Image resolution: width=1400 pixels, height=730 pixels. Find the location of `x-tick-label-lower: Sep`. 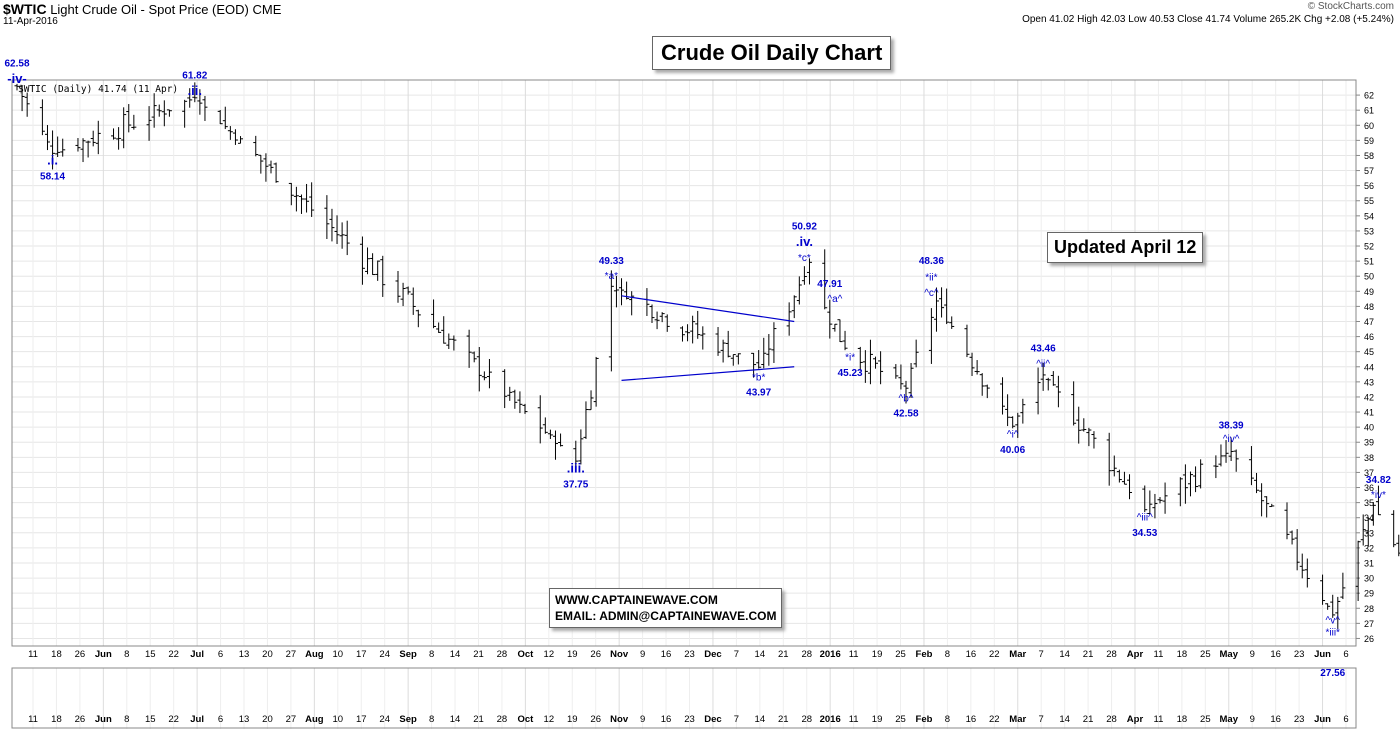

x-tick-label-lower: Sep is located at coordinates (408, 719).